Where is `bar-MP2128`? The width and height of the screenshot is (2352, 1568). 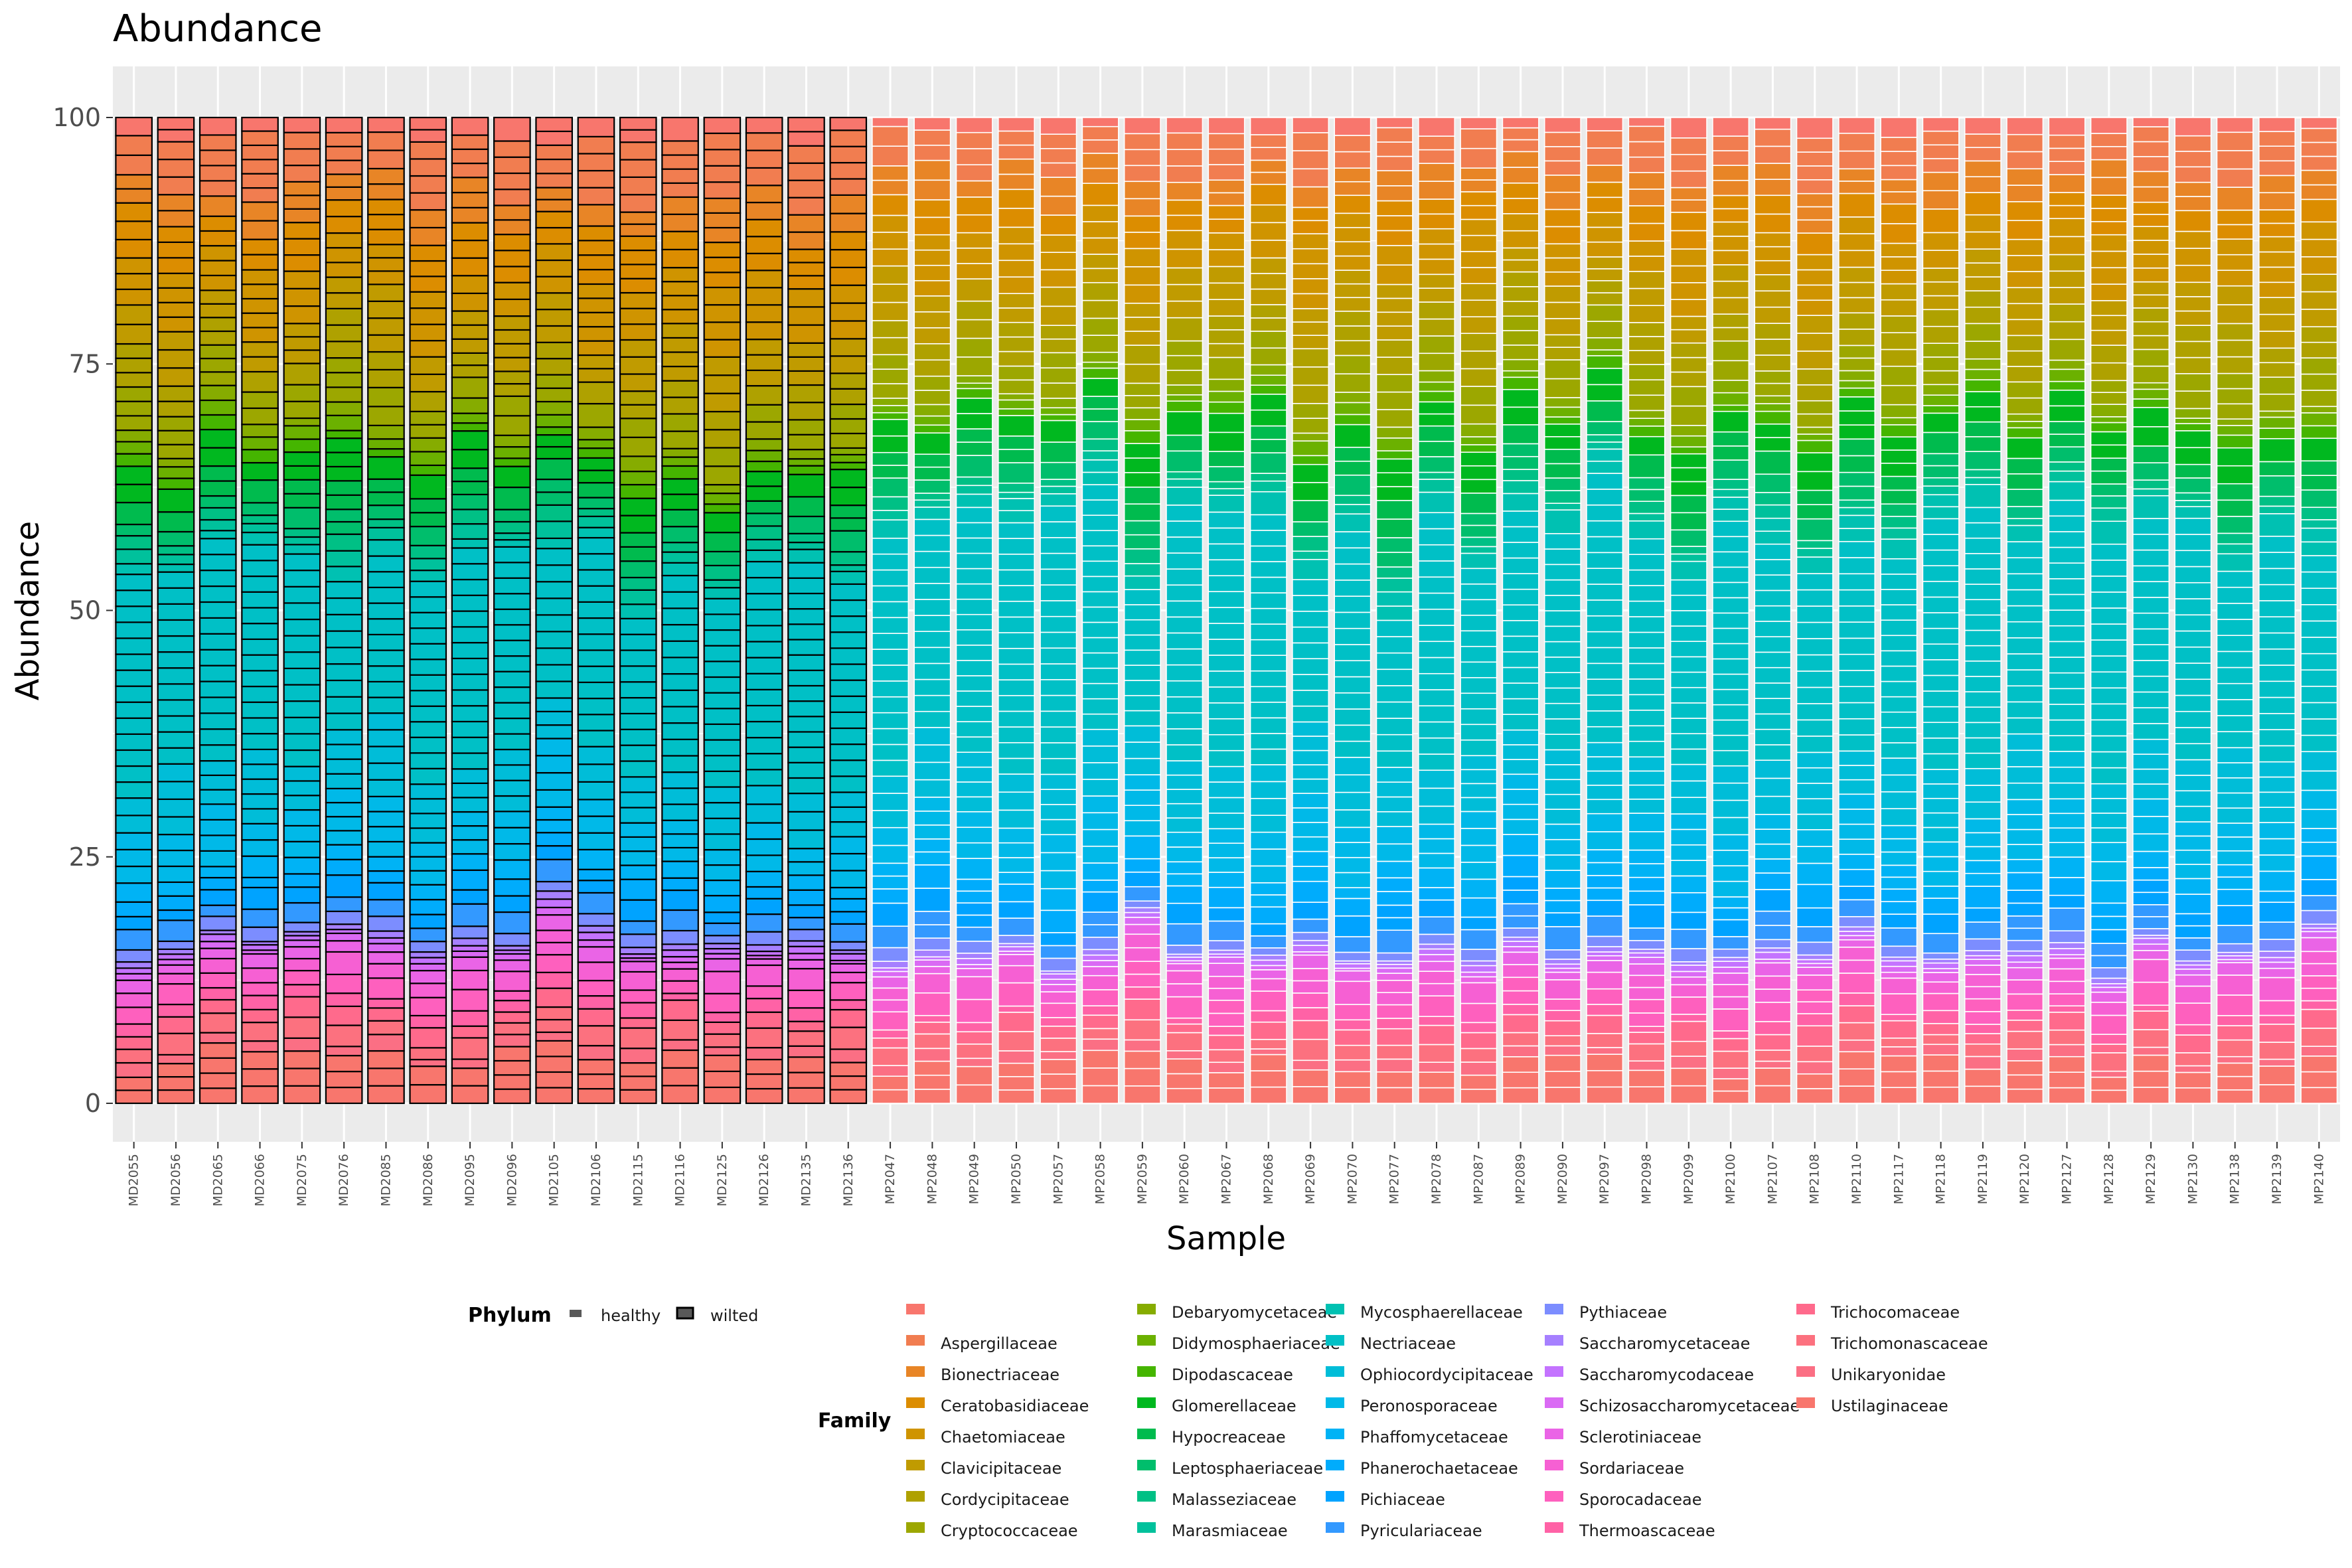 bar-MP2128 is located at coordinates (2109, 611).